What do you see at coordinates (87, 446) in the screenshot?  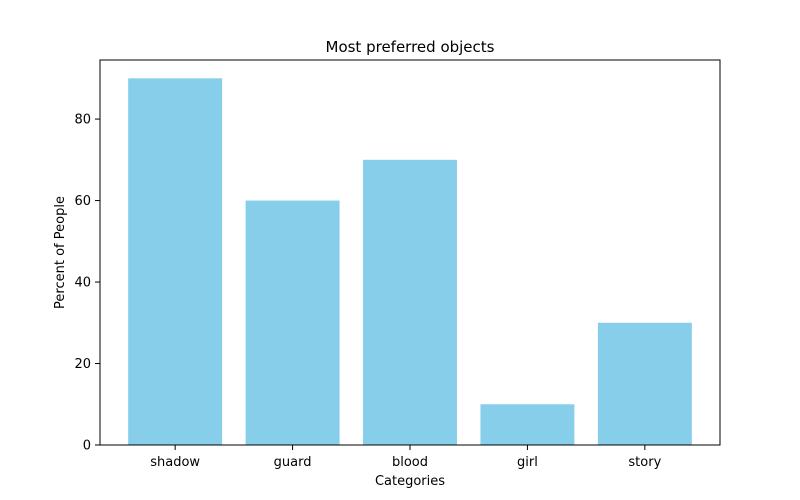 I see `y-tick-label: 0` at bounding box center [87, 446].